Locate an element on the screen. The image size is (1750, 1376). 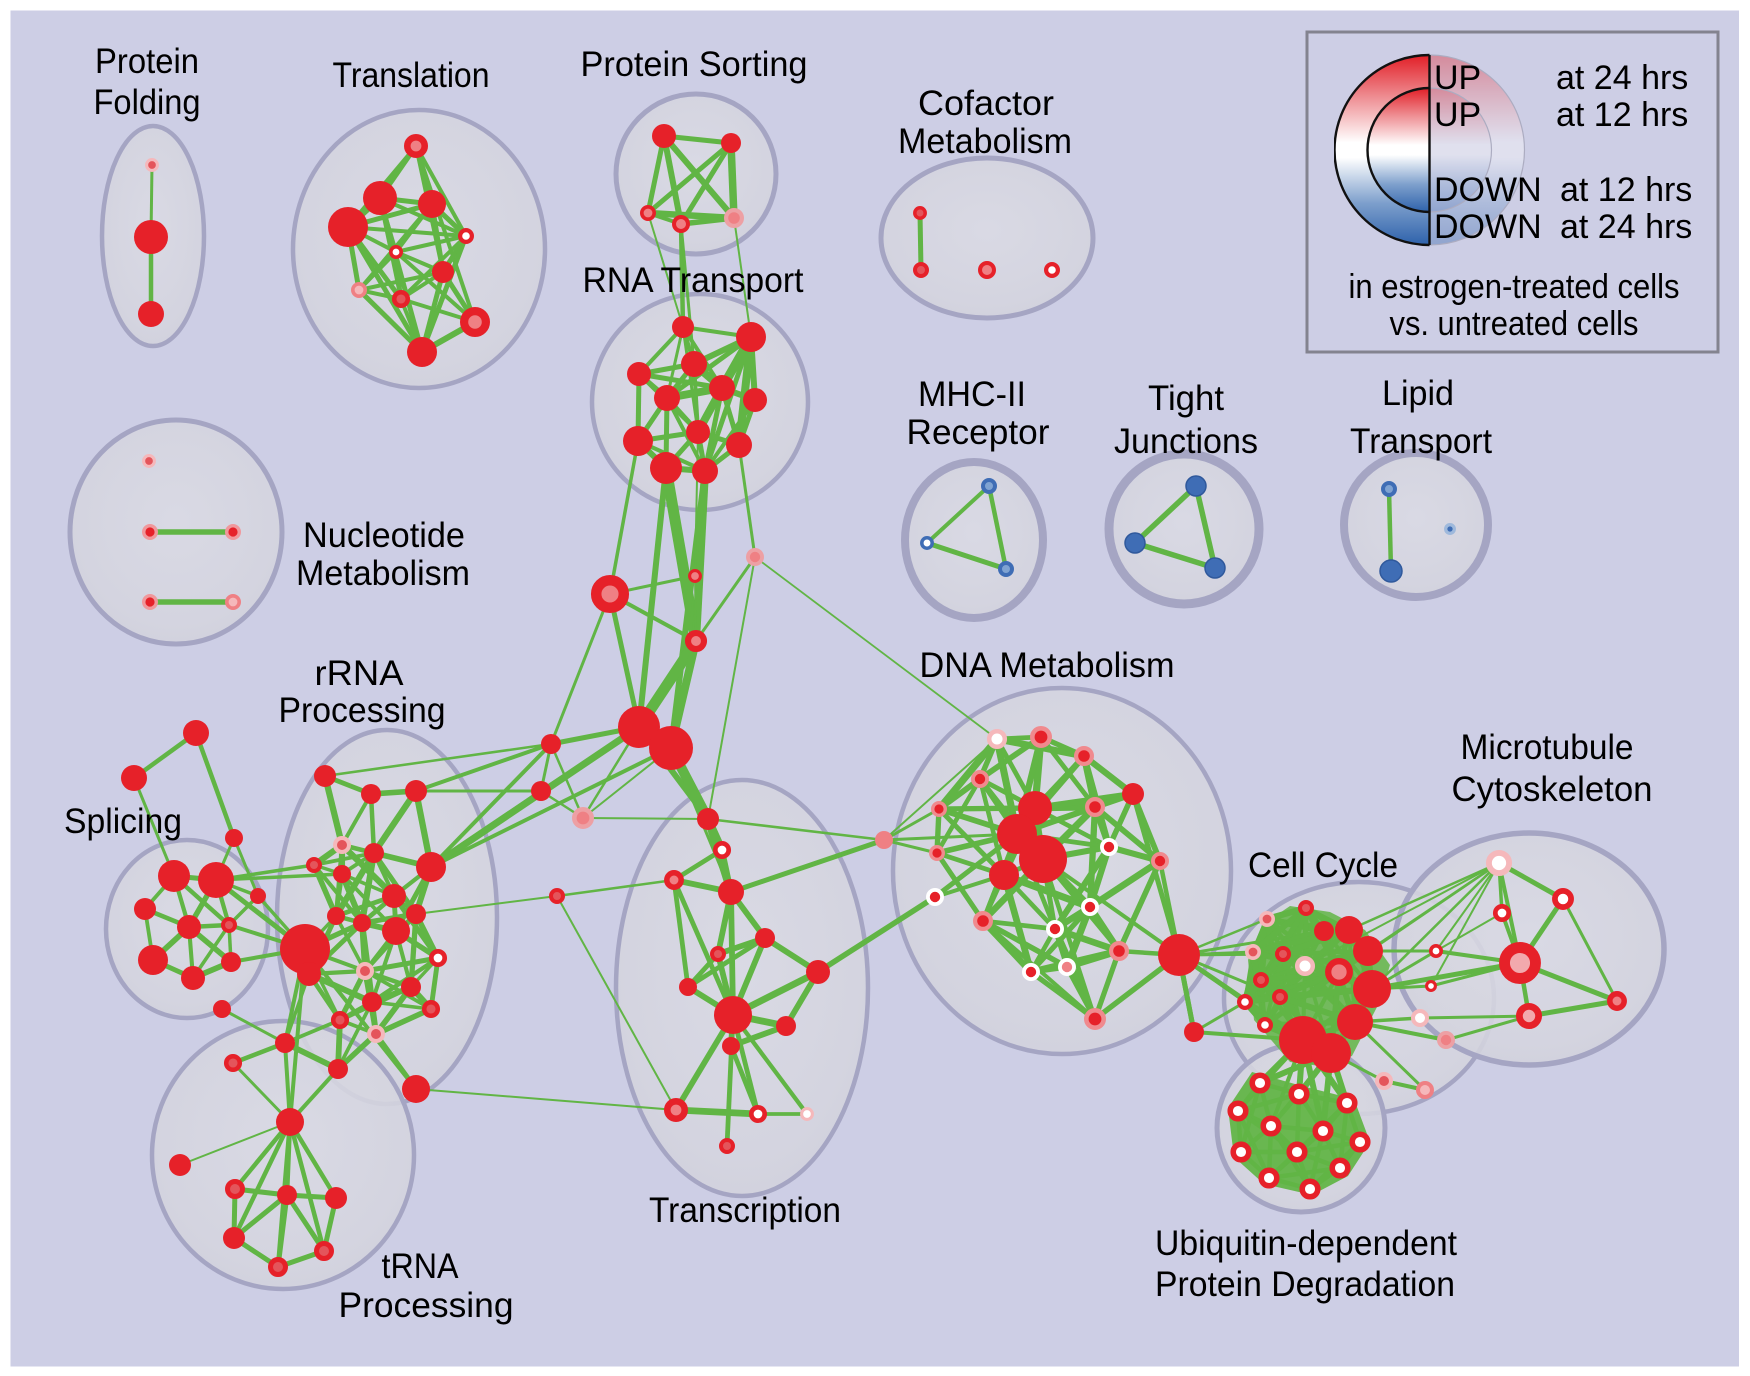
svg-text: Lipid is located at coordinates (1418, 393).